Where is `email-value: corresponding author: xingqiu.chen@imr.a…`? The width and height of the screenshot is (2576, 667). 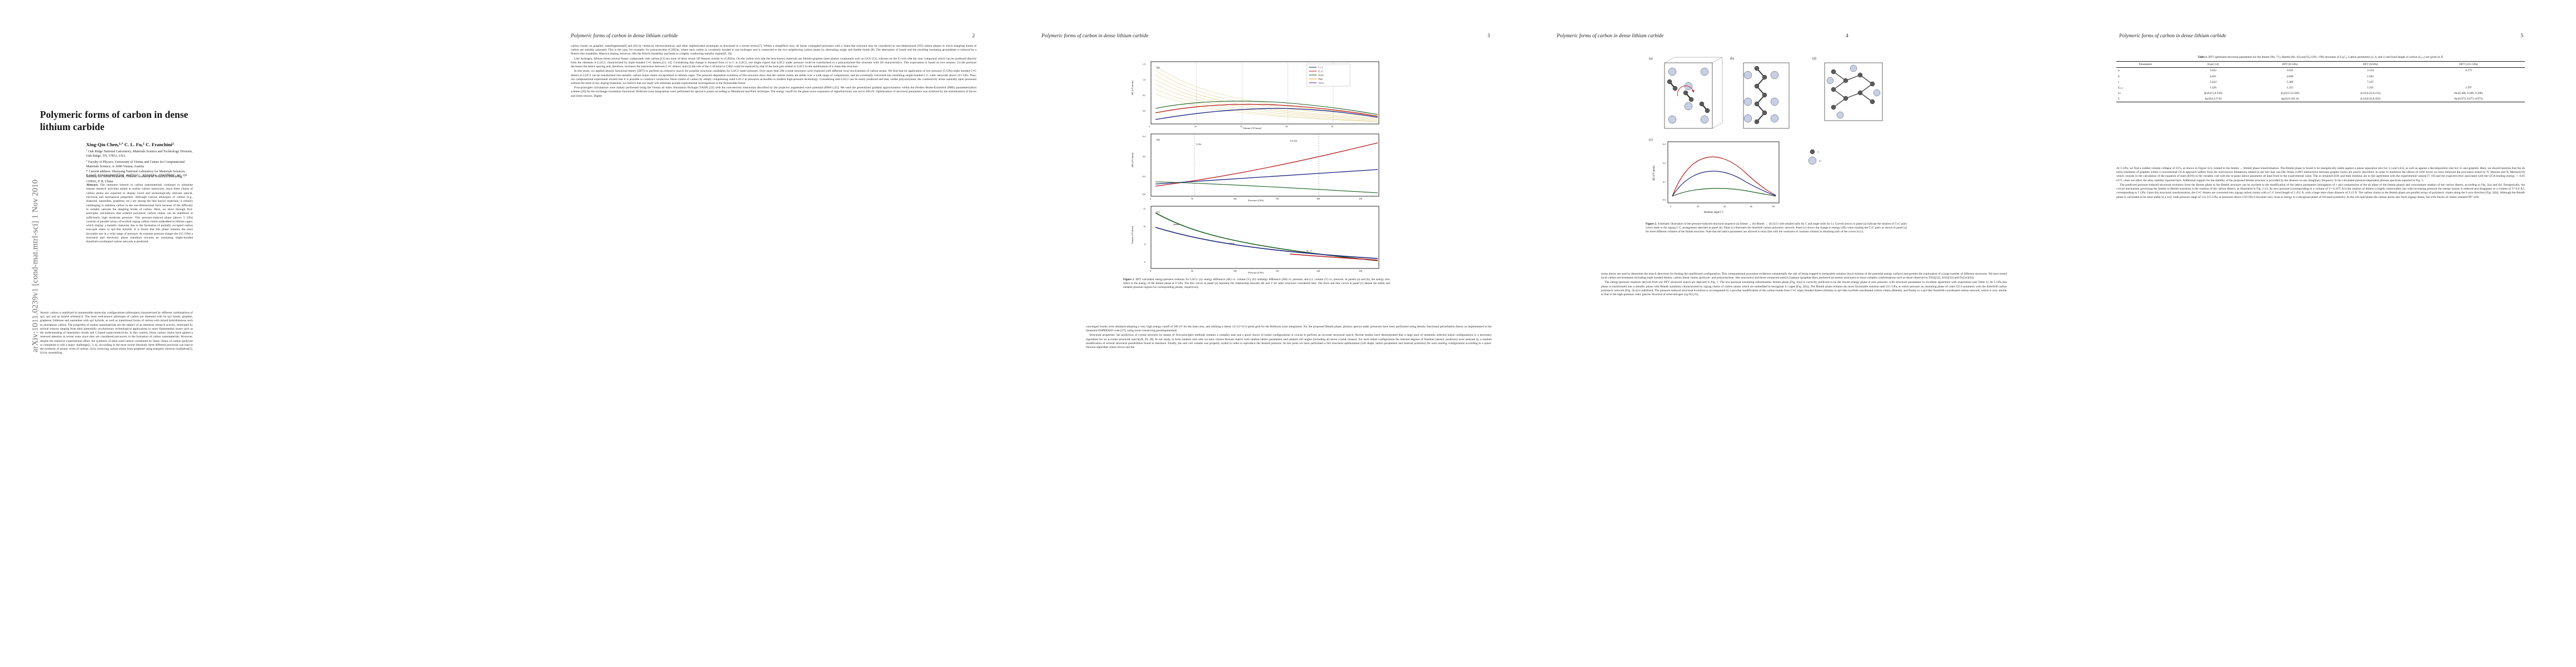
email-value: corresponding author: xingqiu.chen@imr.a… is located at coordinates (142, 175).